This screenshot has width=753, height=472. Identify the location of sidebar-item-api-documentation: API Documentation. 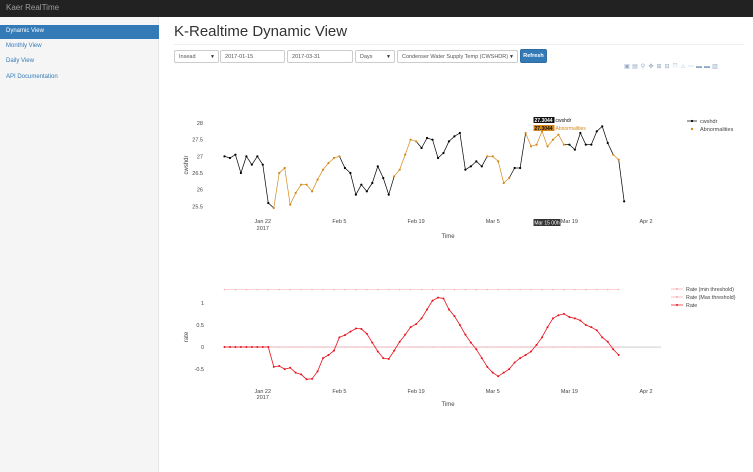
(32, 77).